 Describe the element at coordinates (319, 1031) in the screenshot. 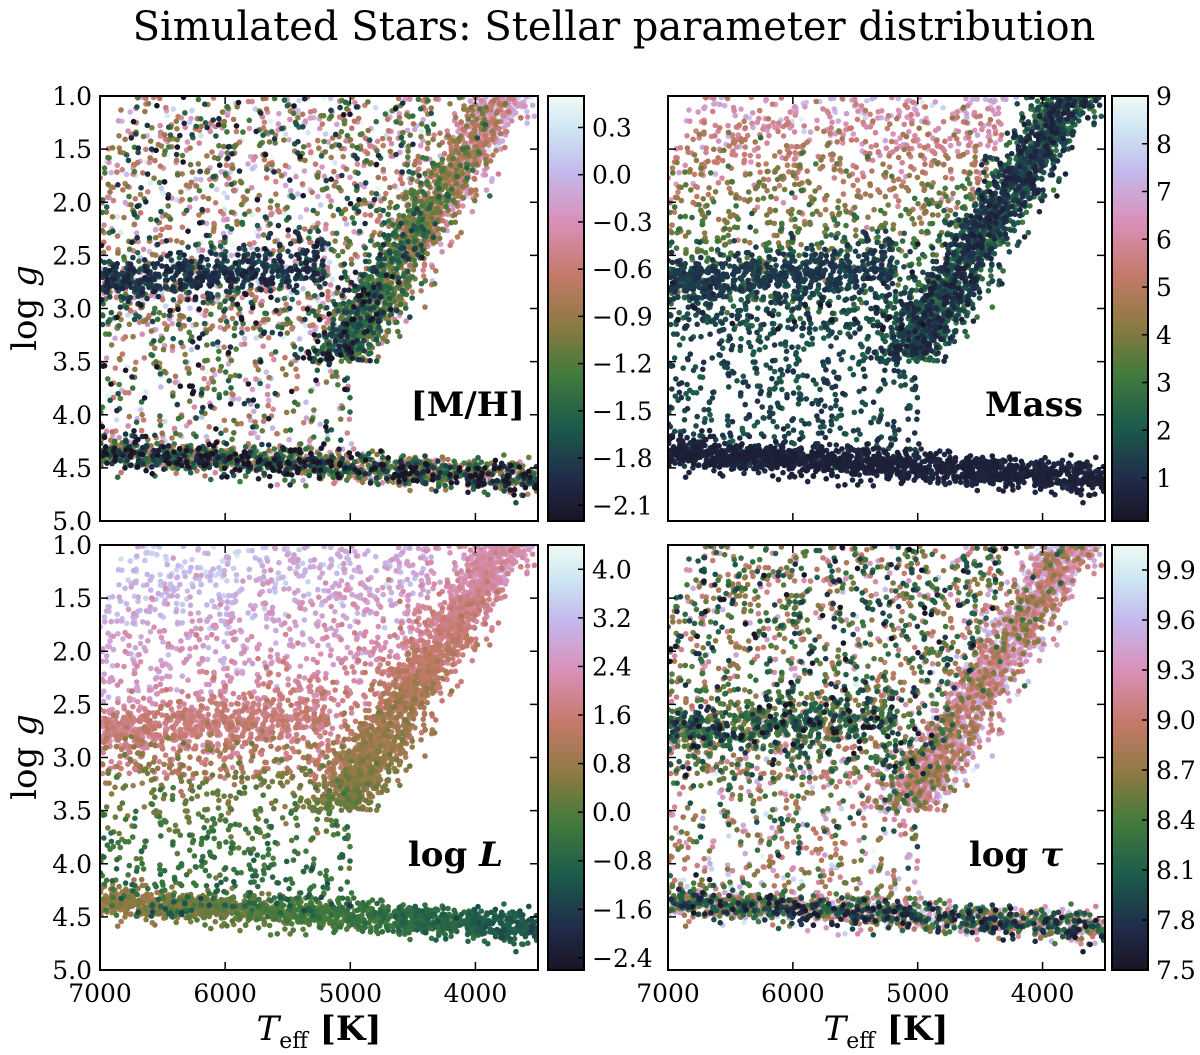

I see `x-axis-label-left: Teff [K]` at that location.